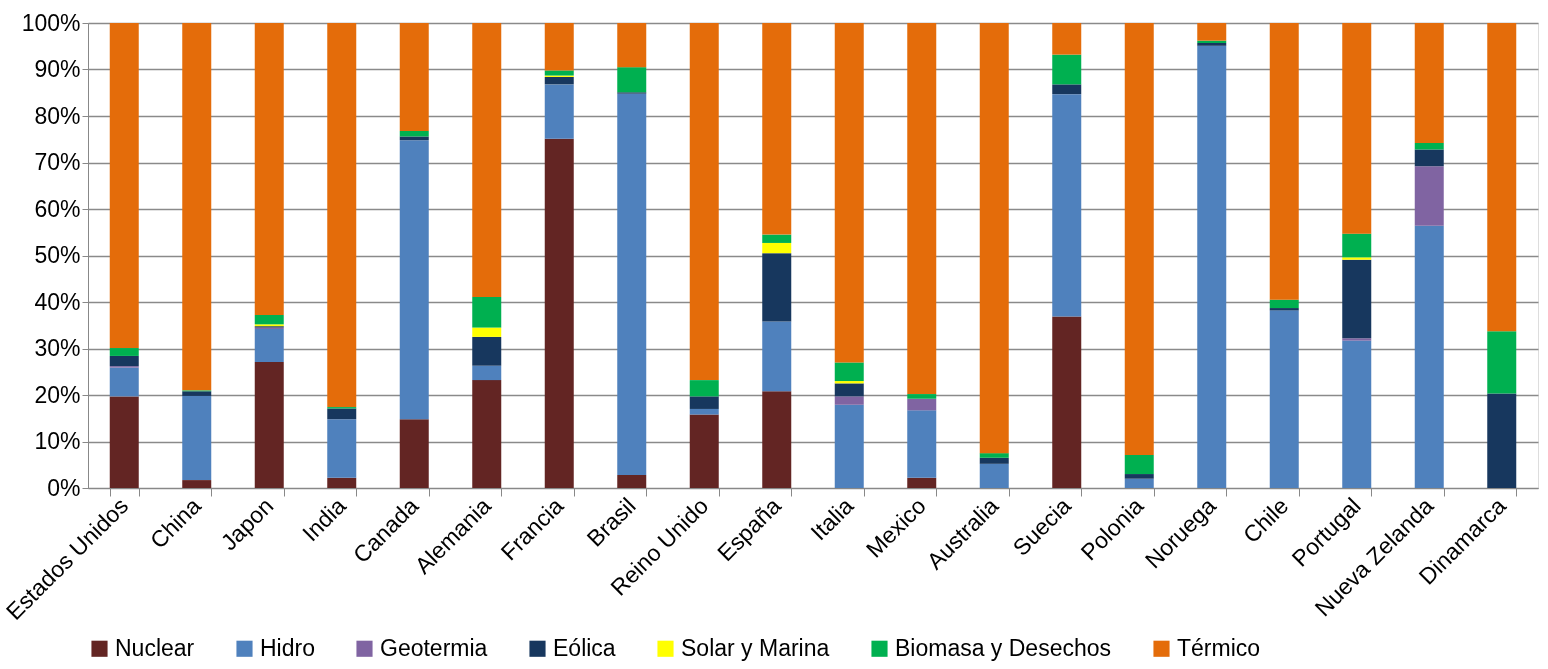  I want to click on legend-label: Geotermia, so click(434, 647).